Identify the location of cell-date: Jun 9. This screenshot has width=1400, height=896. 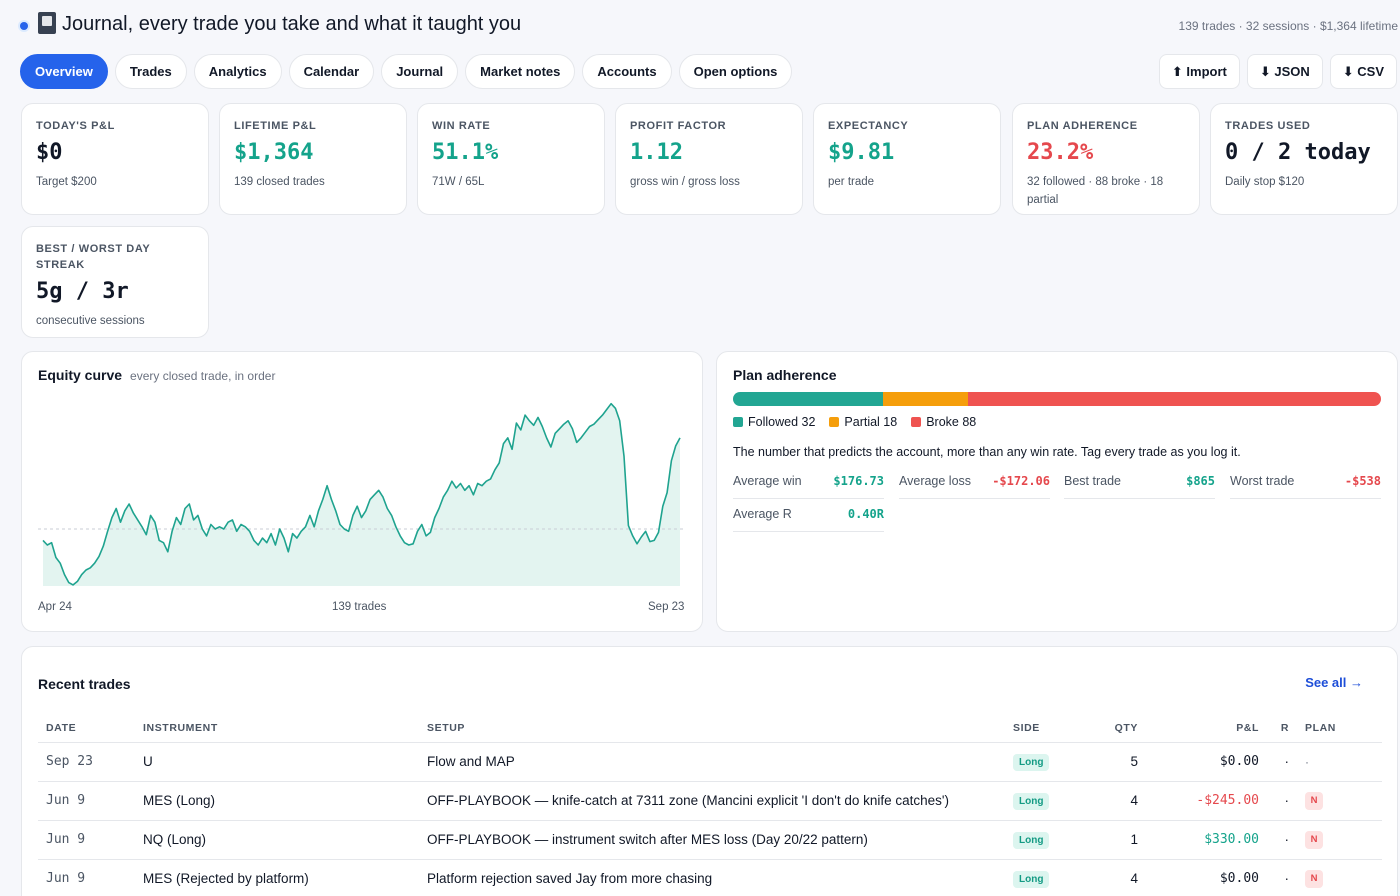
(86, 801).